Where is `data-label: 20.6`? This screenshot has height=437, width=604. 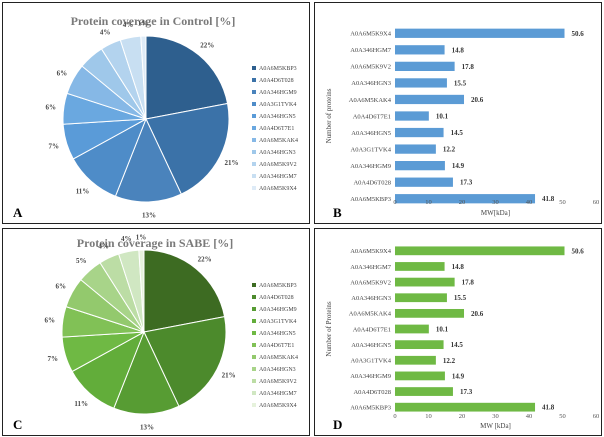
data-label: 20.6 is located at coordinates (477, 100).